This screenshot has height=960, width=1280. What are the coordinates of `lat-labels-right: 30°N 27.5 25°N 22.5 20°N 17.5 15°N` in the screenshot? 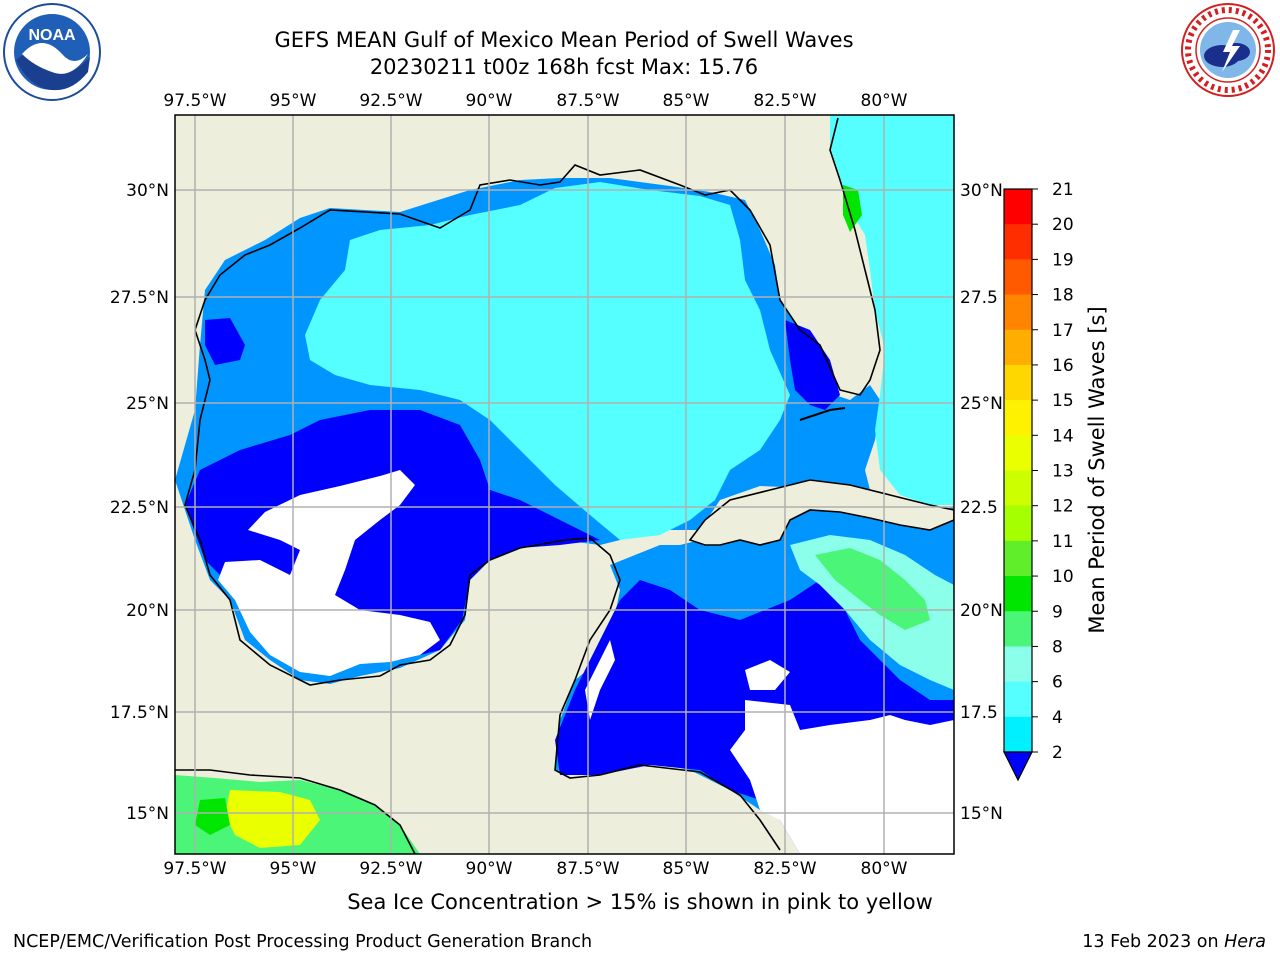 It's located at (981, 502).